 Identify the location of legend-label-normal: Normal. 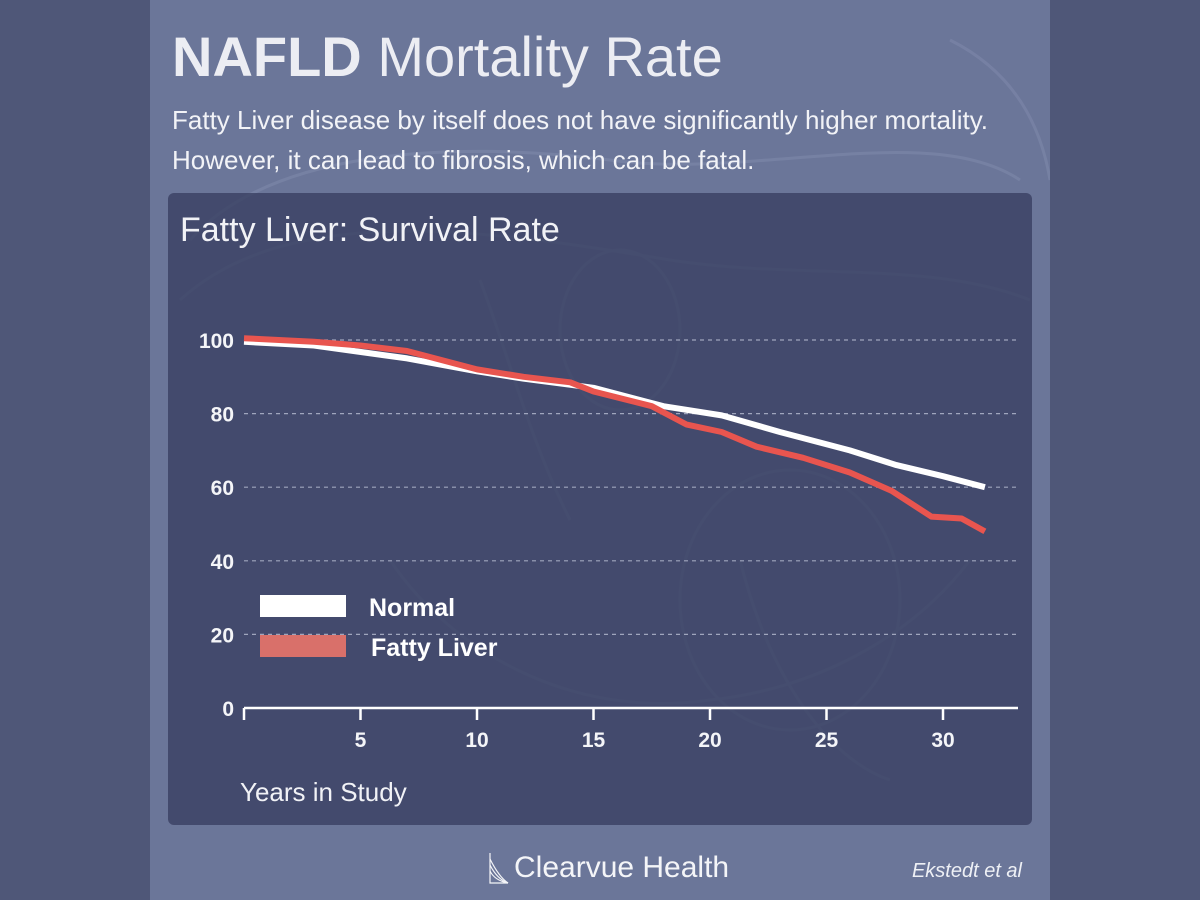
(412, 608).